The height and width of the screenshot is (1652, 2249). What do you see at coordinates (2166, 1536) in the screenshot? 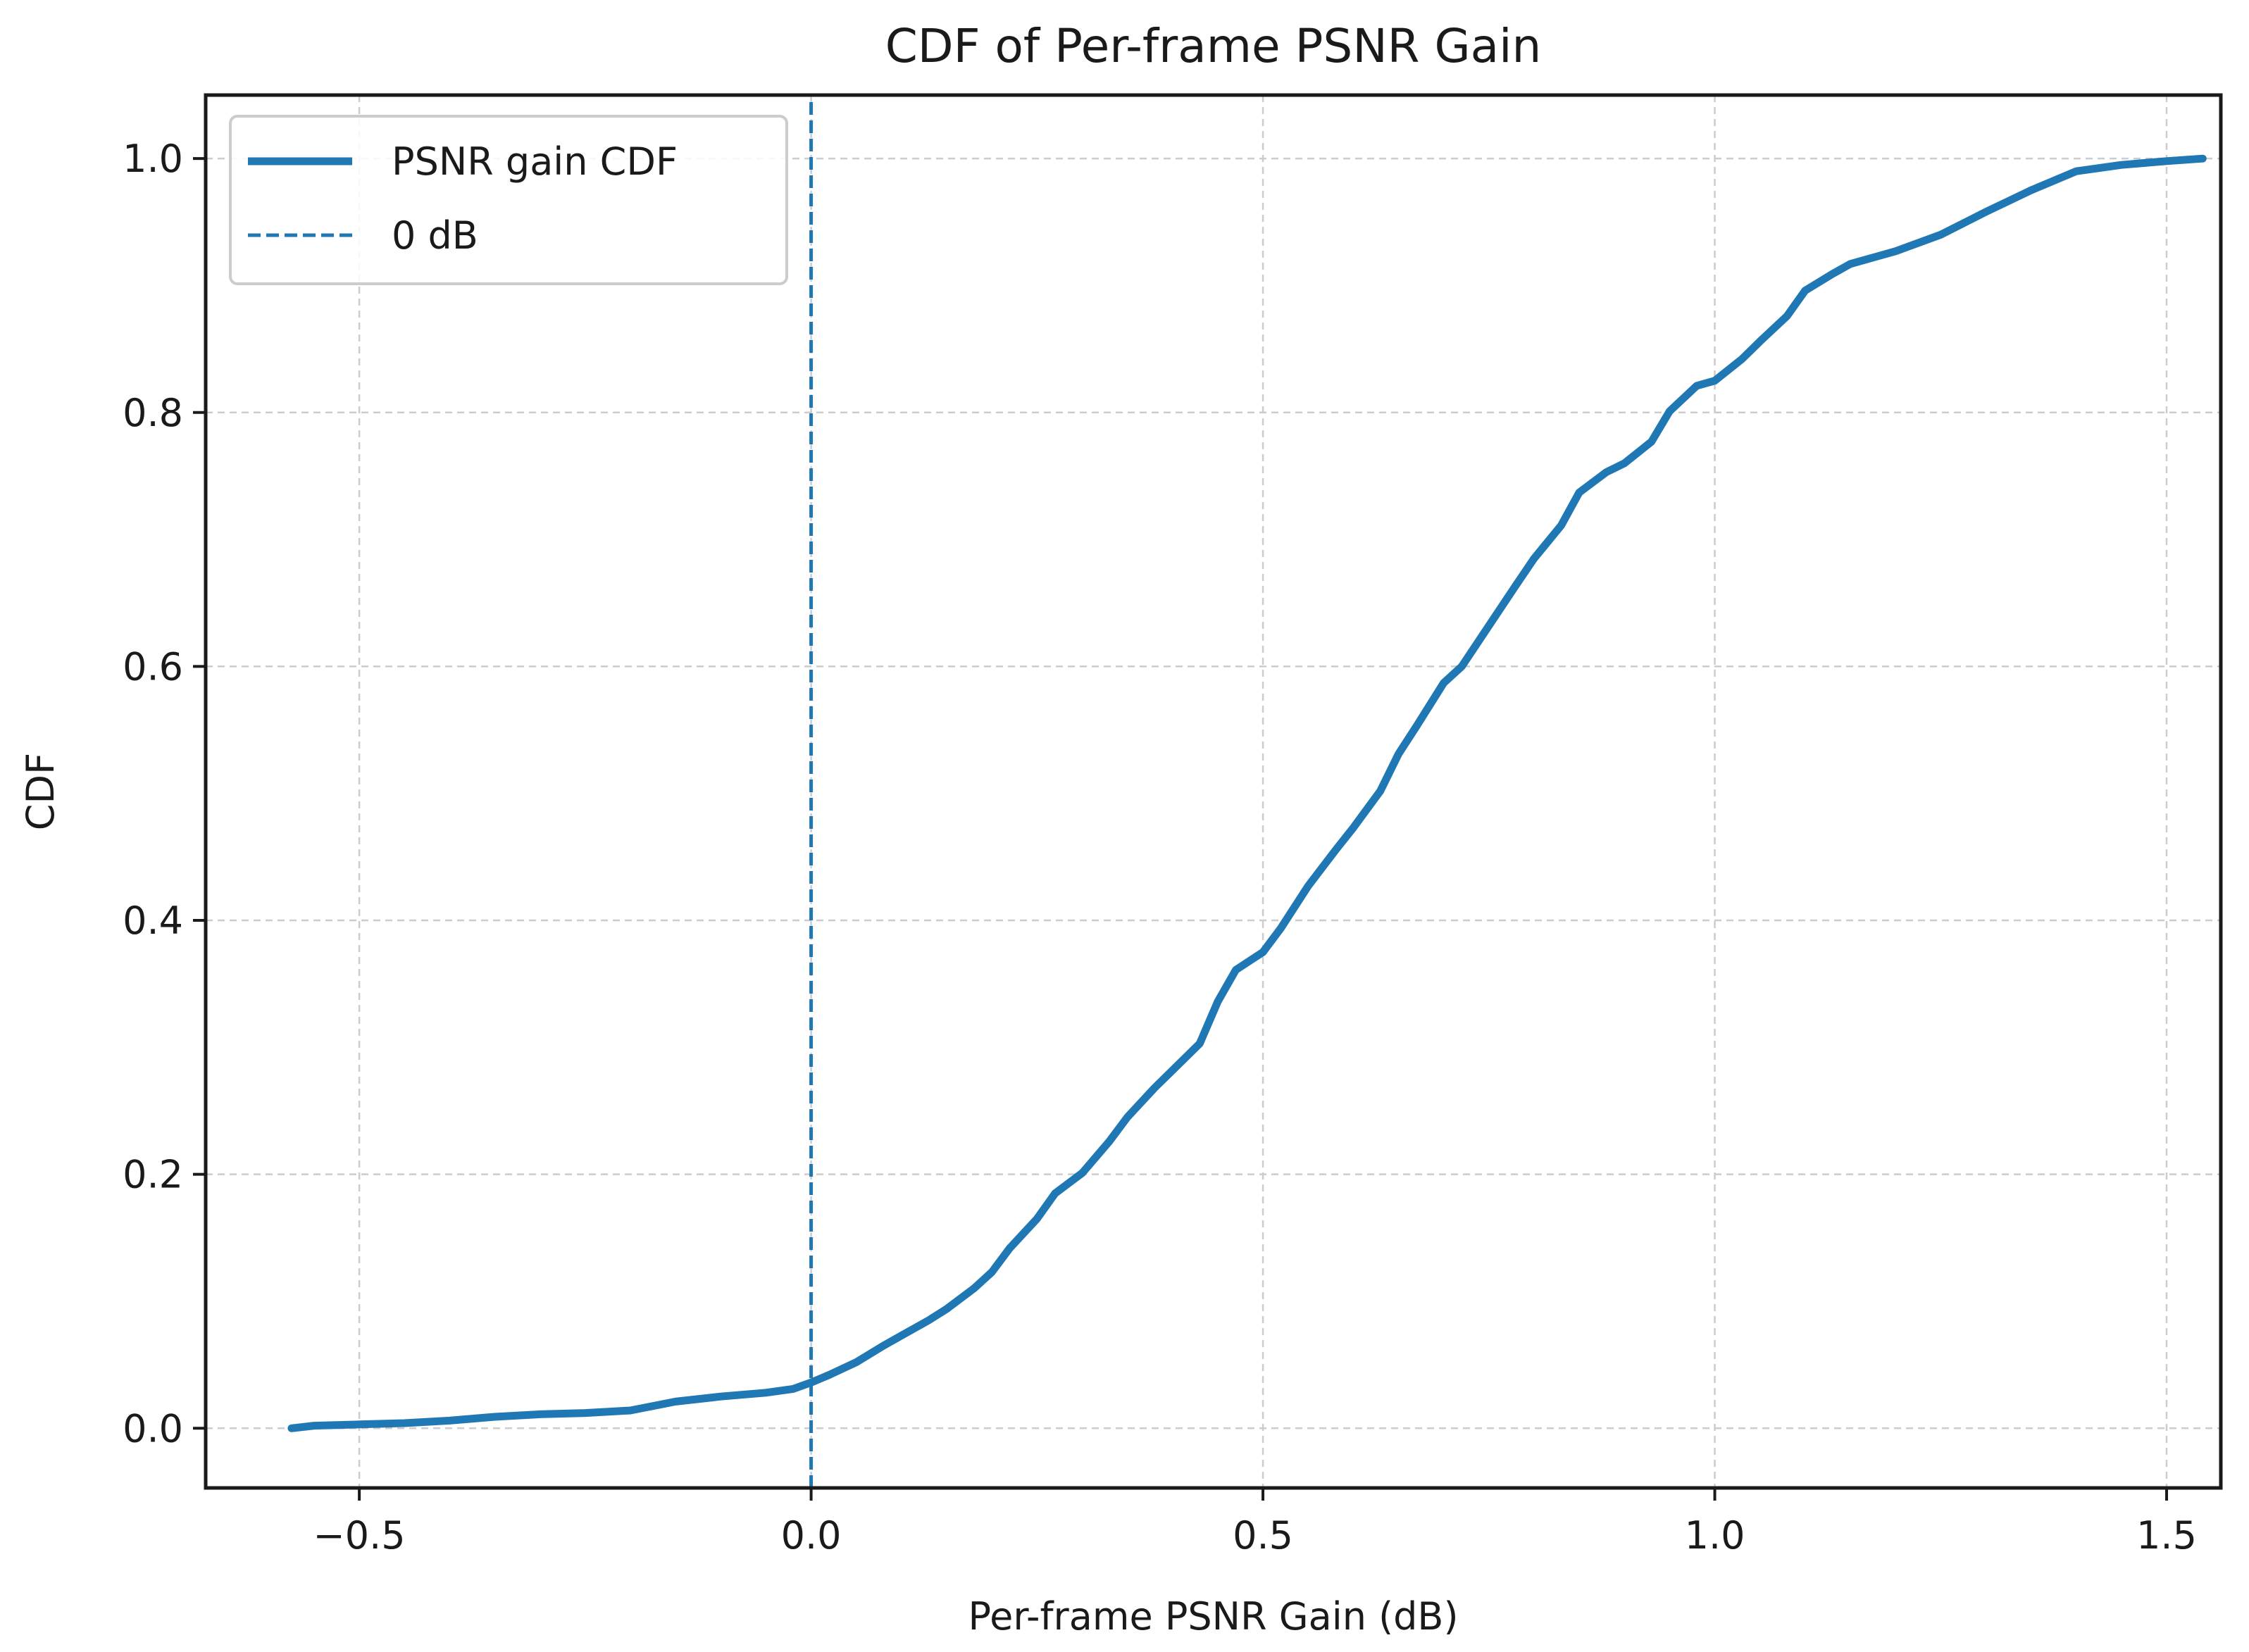
I see `x-tick-label: 1.5` at bounding box center [2166, 1536].